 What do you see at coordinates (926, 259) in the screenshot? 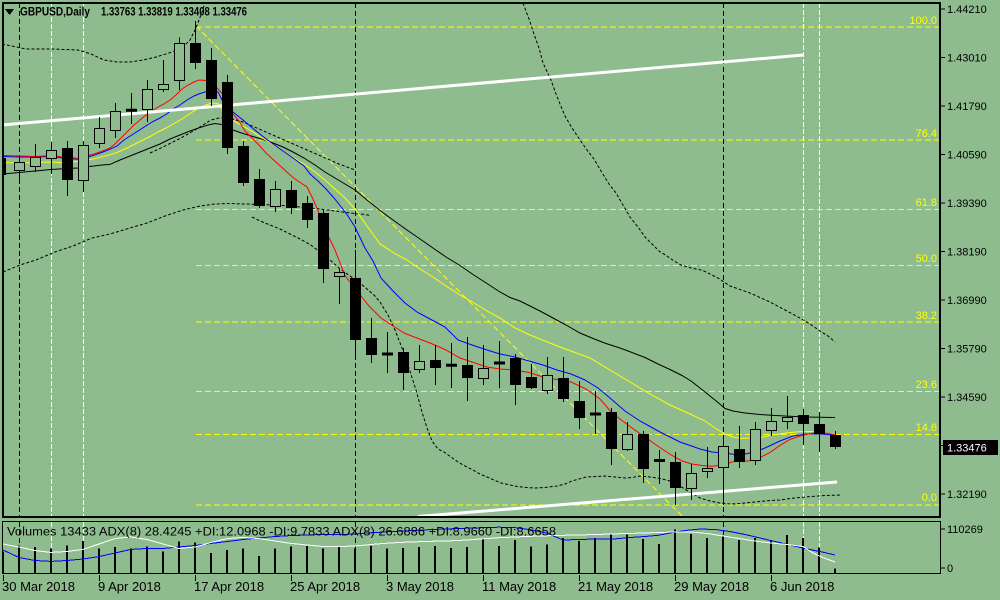
I see `svg-text: 50.0` at bounding box center [926, 259].